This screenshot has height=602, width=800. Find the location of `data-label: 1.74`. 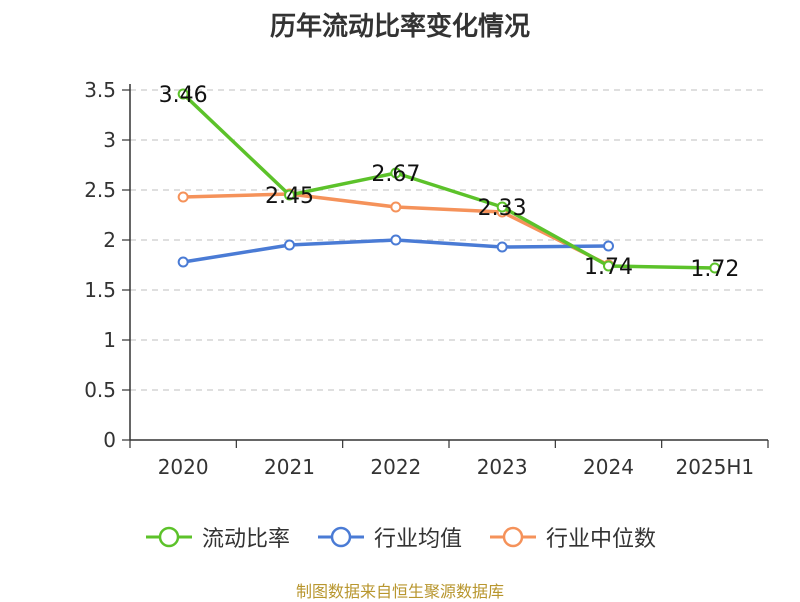

data-label: 1.74 is located at coordinates (608, 267).